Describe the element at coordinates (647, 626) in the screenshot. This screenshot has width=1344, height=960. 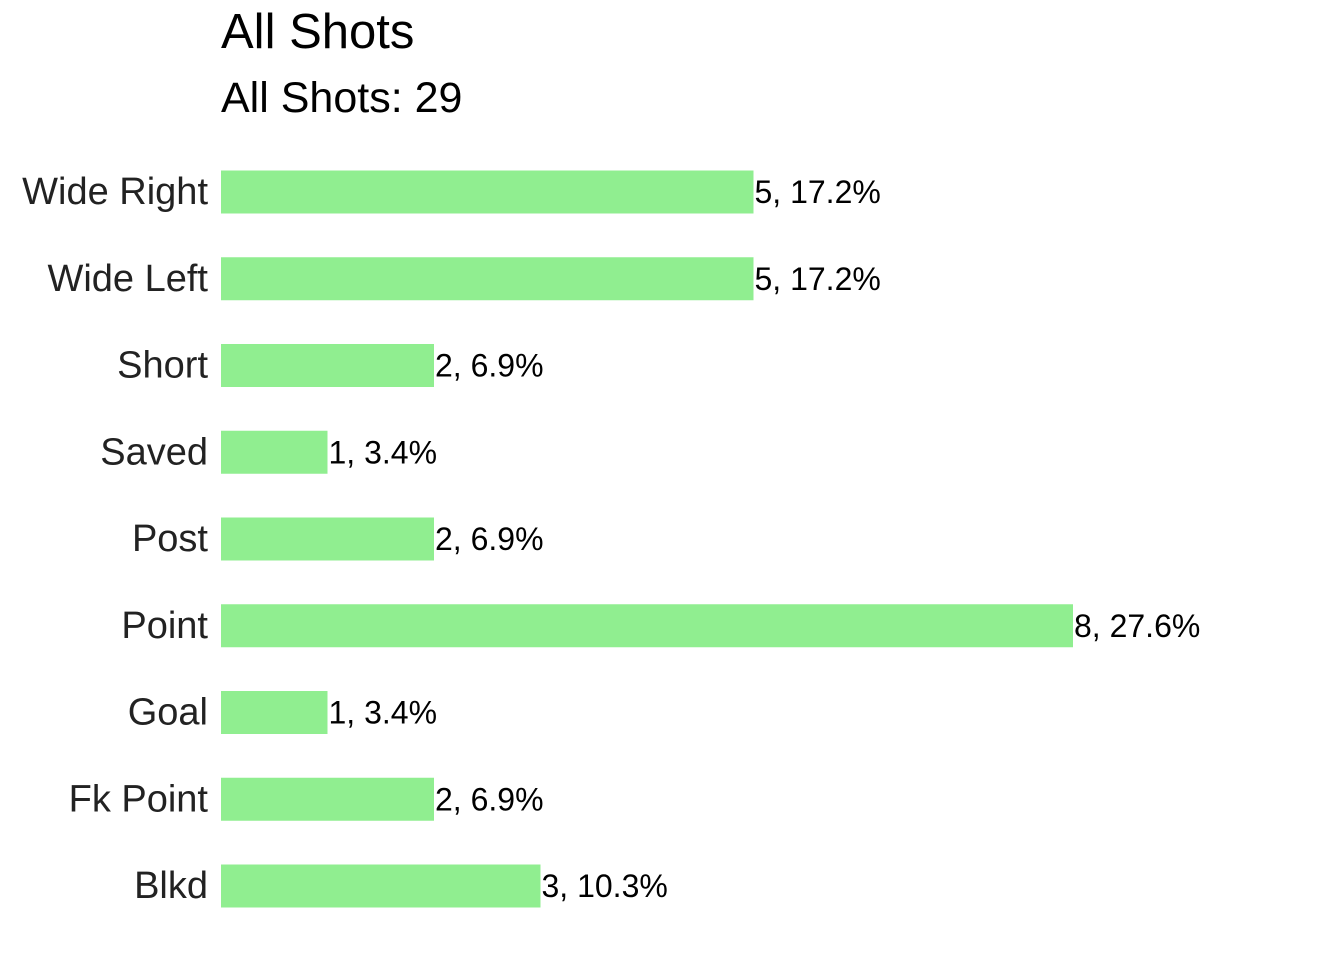
I see `bar-point` at that location.